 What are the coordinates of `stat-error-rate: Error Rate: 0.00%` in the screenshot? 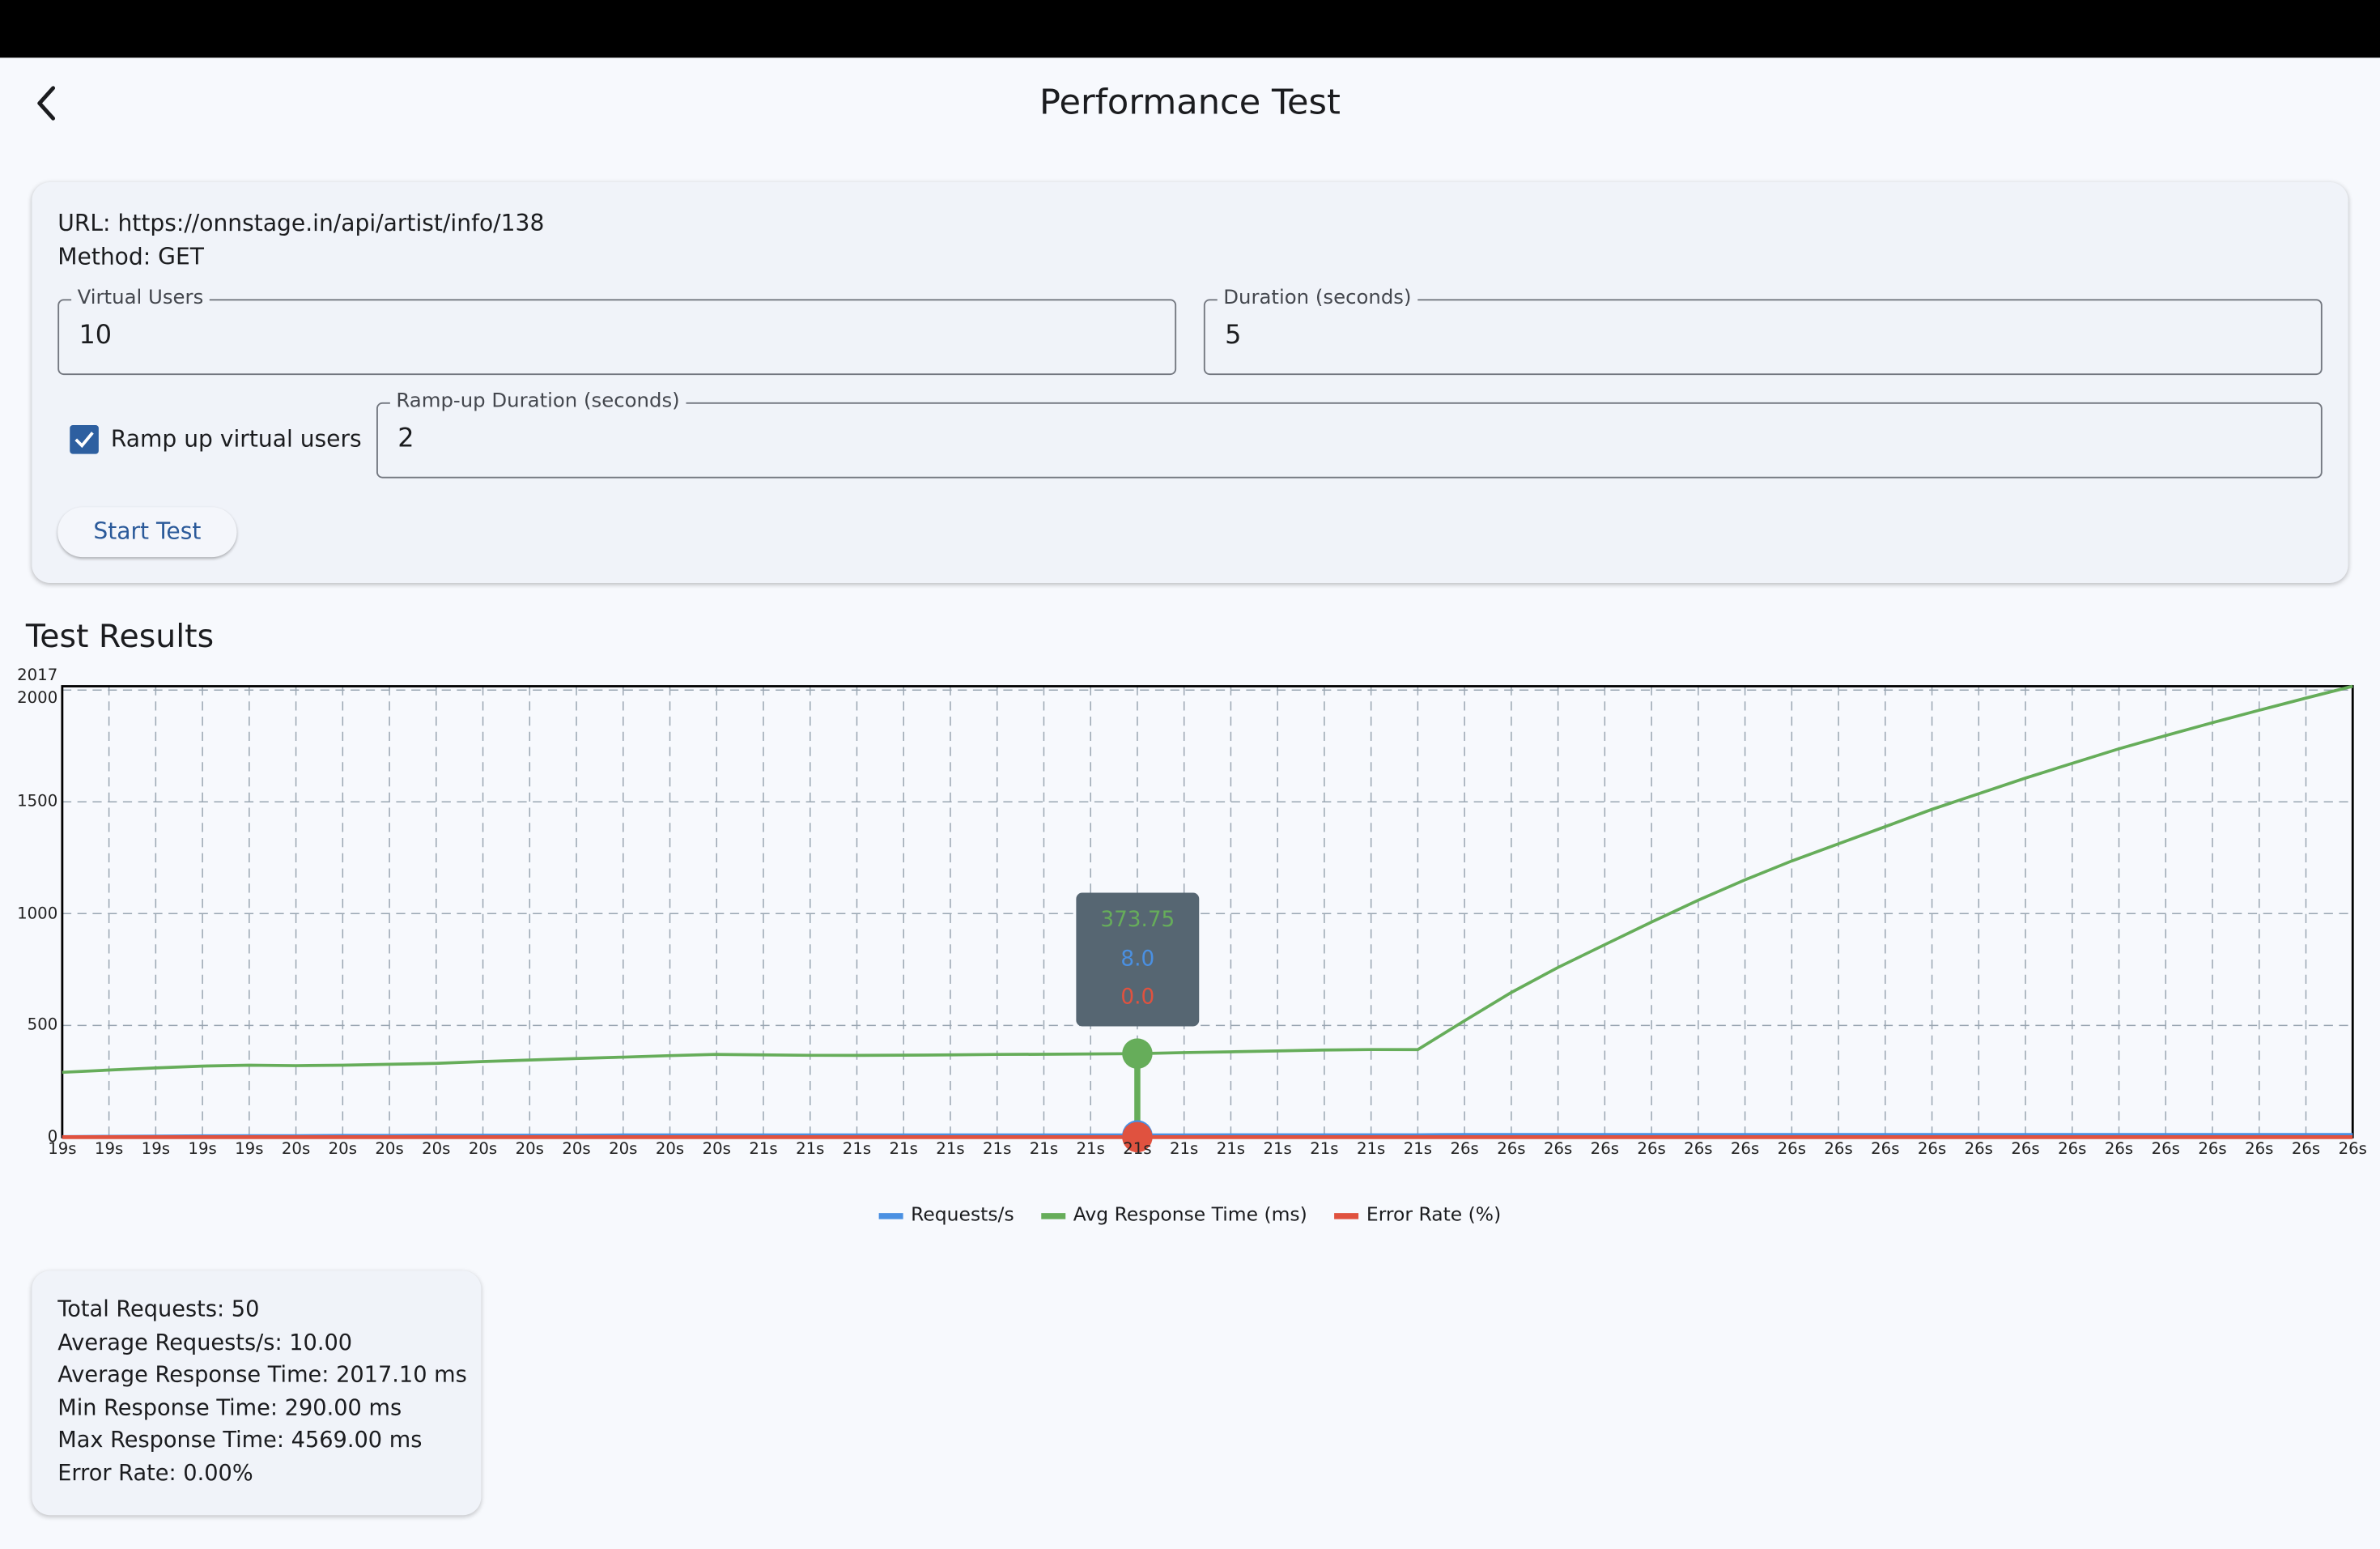 It's located at (155, 1473).